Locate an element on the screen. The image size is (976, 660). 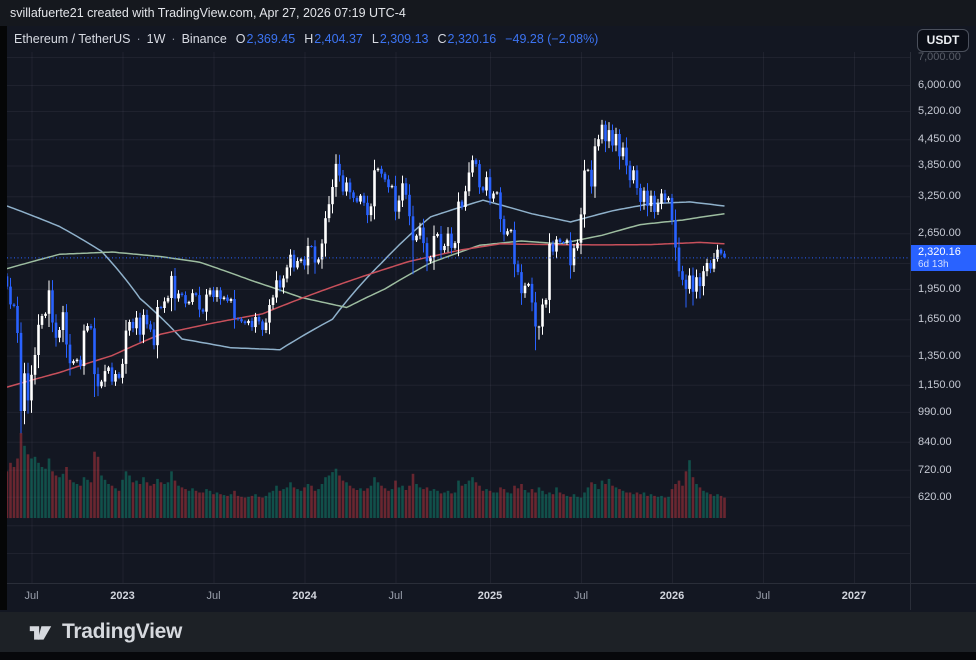
time-axis: Jul 2023 Jul 2024 Jul 2025 Jul 2026 Jul 2027 is located at coordinates (488, 597).